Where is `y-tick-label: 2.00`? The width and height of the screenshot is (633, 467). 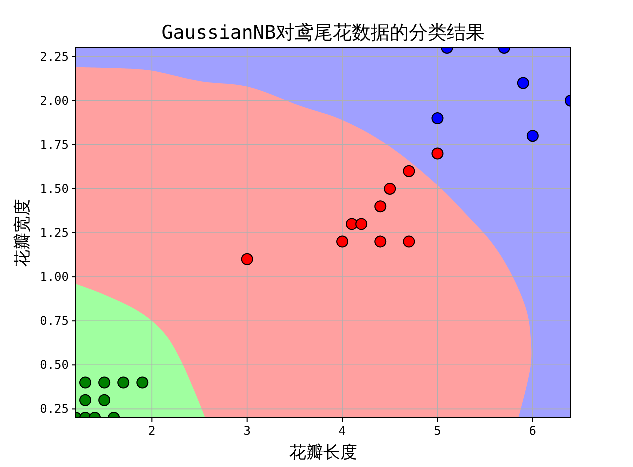 y-tick-label: 2.00 is located at coordinates (54, 101).